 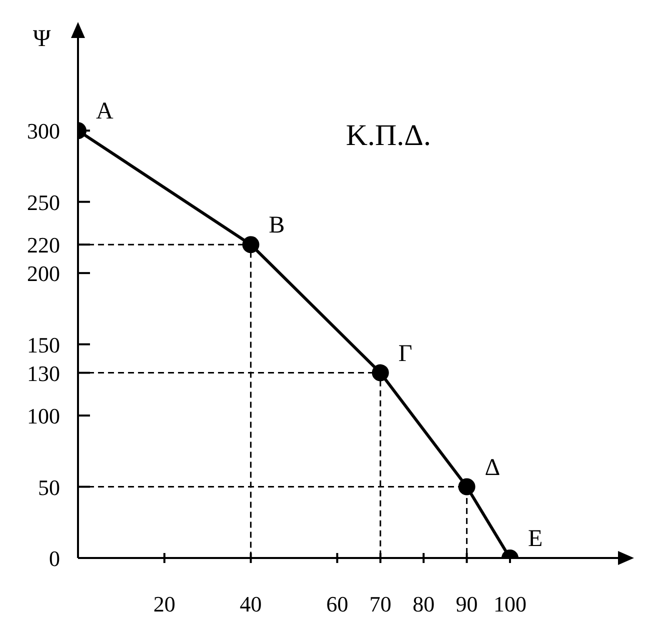 What do you see at coordinates (405, 353) in the screenshot?
I see `data-label: Γ` at bounding box center [405, 353].